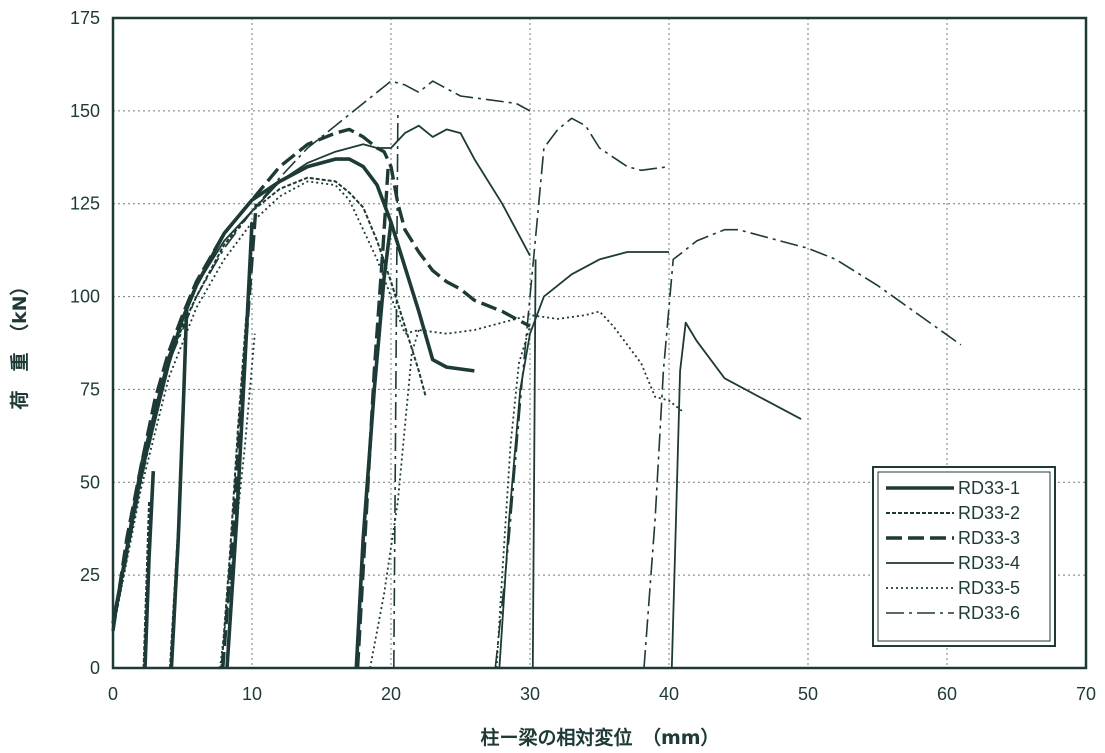 The height and width of the screenshot is (753, 1105). I want to click on y-tick-label: 75, so click(90, 389).